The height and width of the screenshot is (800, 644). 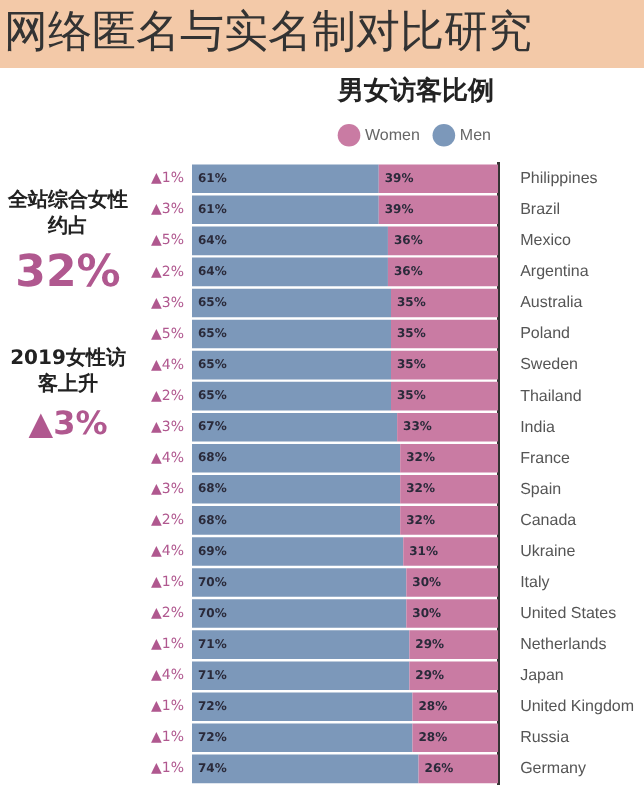 I want to click on y-tick-label: Canada, so click(x=549, y=519).